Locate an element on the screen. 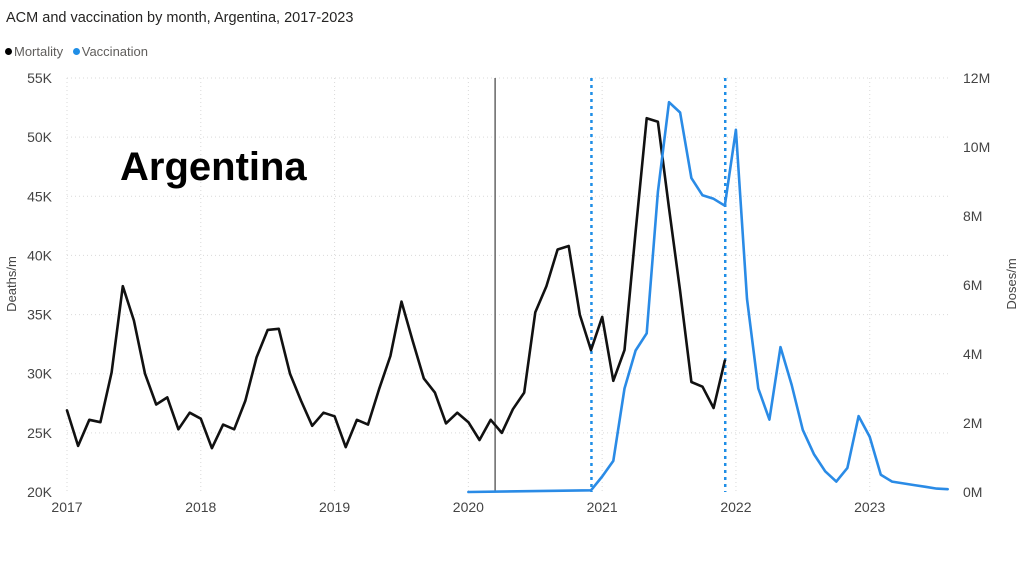 This screenshot has width=1024, height=566. x-tick-label: 2023 is located at coordinates (869, 507).